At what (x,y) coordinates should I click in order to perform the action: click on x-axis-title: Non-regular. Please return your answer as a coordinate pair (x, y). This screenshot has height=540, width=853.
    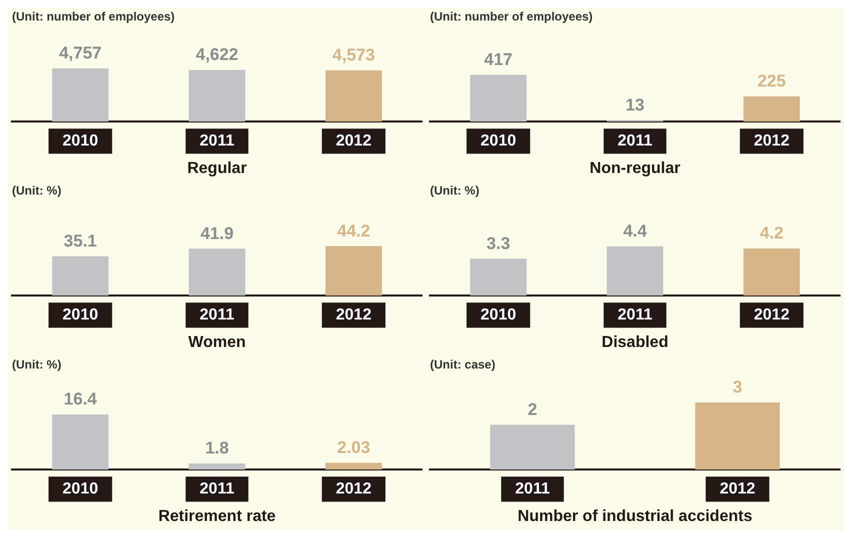
    Looking at the image, I should click on (635, 168).